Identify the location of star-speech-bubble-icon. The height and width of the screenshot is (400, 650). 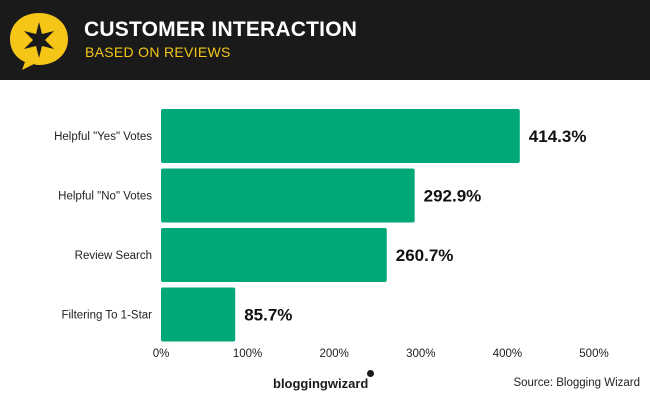
(39, 41).